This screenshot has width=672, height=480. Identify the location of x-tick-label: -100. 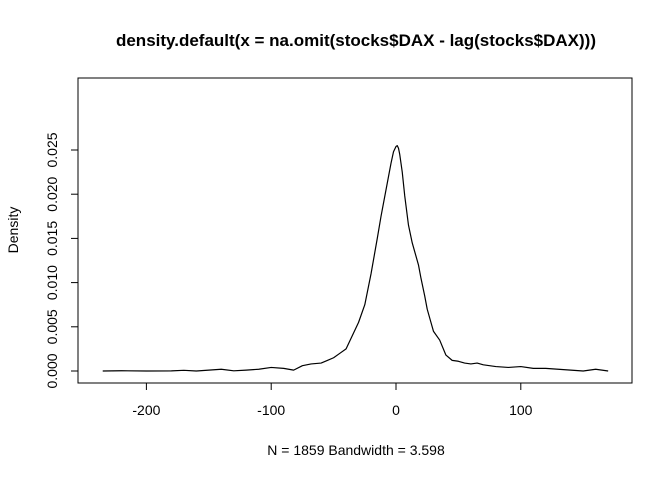
(271, 410).